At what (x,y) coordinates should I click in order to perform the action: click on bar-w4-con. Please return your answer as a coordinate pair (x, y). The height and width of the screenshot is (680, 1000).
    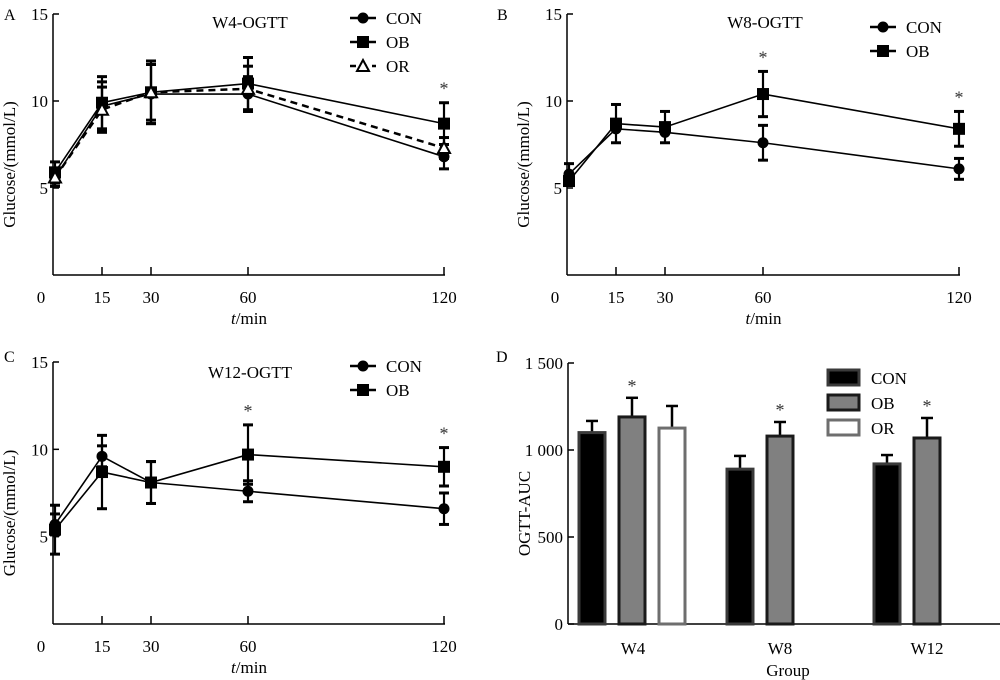
    Looking at the image, I should click on (592, 522).